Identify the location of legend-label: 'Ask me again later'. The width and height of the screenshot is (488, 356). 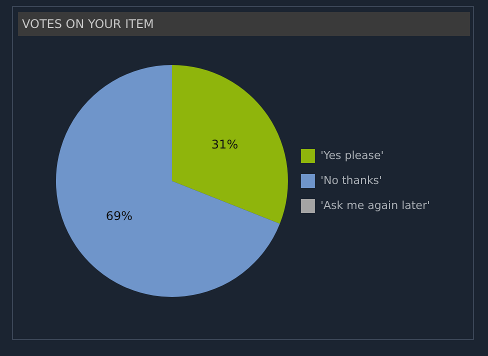
(375, 205).